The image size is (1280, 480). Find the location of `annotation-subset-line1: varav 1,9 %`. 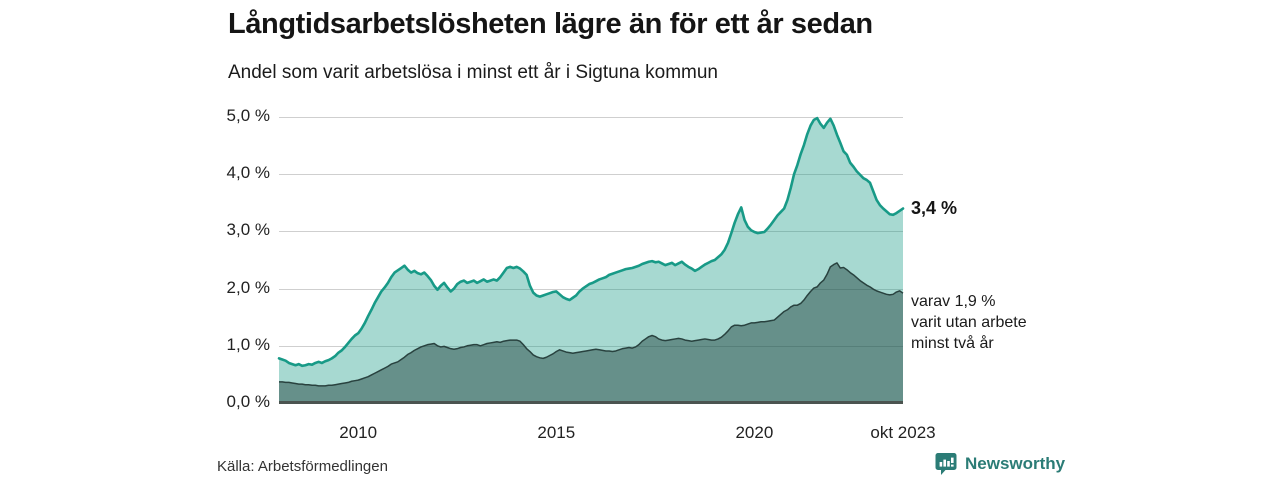

annotation-subset-line1: varav 1,9 % is located at coordinates (953, 301).